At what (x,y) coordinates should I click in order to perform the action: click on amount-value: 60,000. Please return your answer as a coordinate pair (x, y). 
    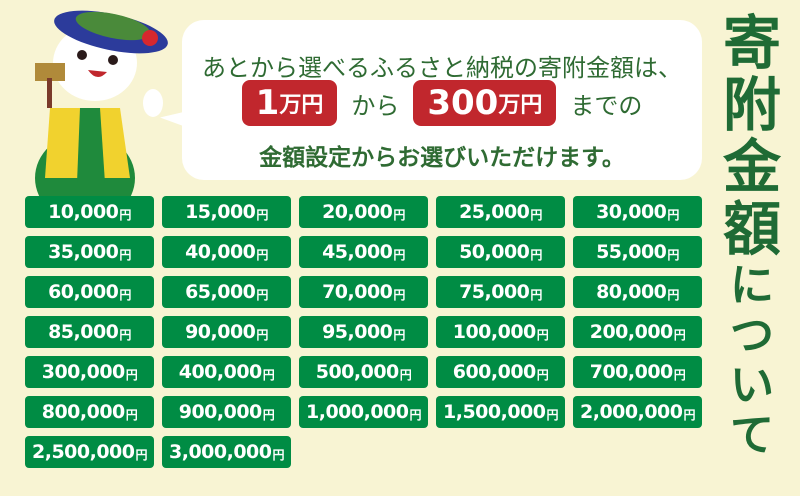
    Looking at the image, I should click on (83, 292).